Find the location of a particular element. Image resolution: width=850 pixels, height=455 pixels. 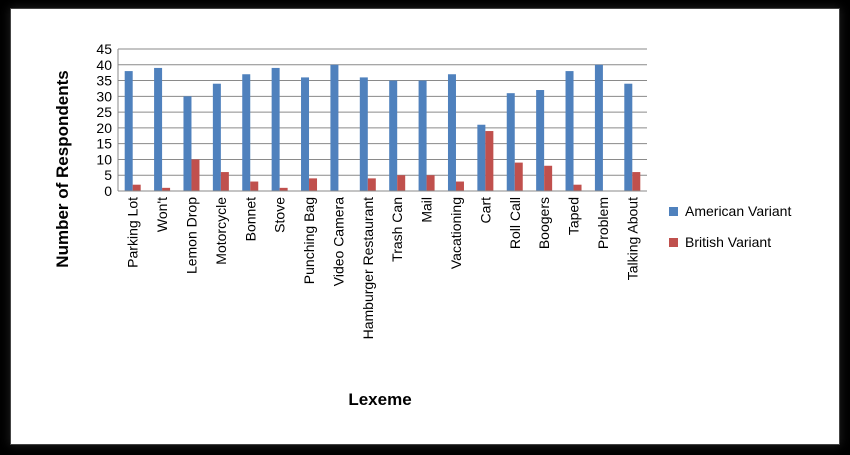

y-tick-label: 5 is located at coordinates (108, 175).